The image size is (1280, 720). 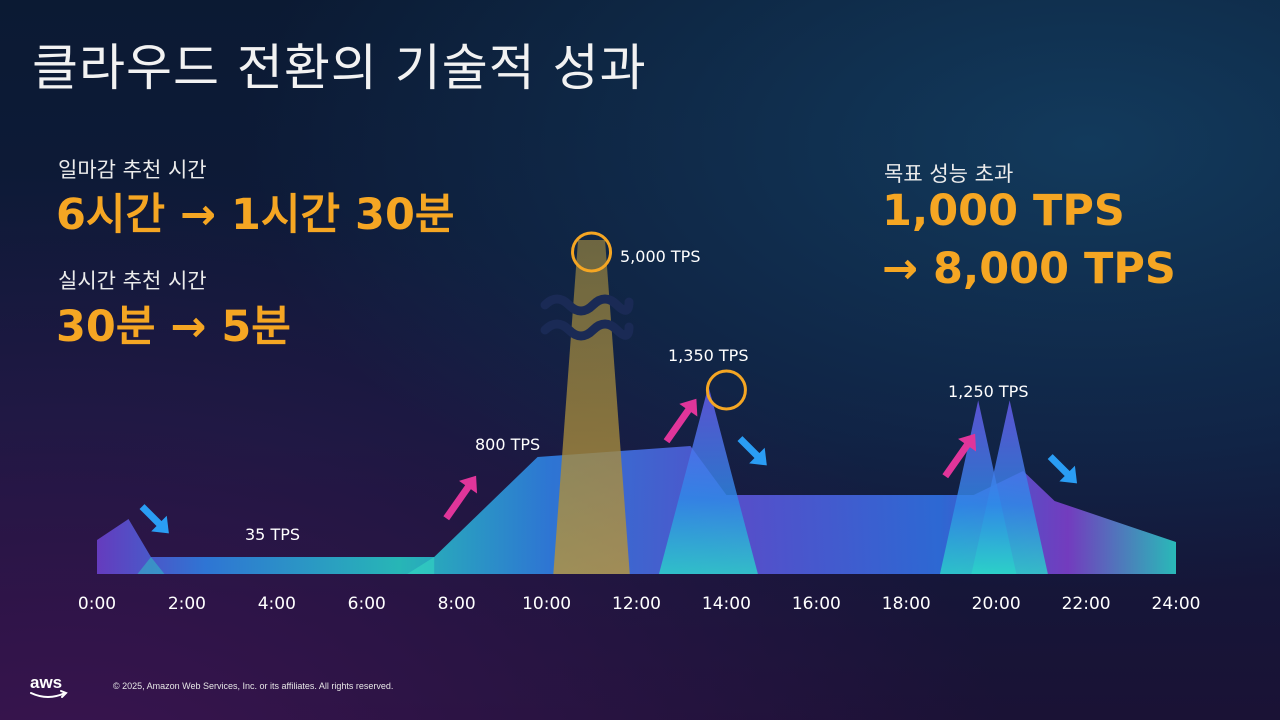 What do you see at coordinates (708, 355) in the screenshot?
I see `tps-label: 1,350 TPS` at bounding box center [708, 355].